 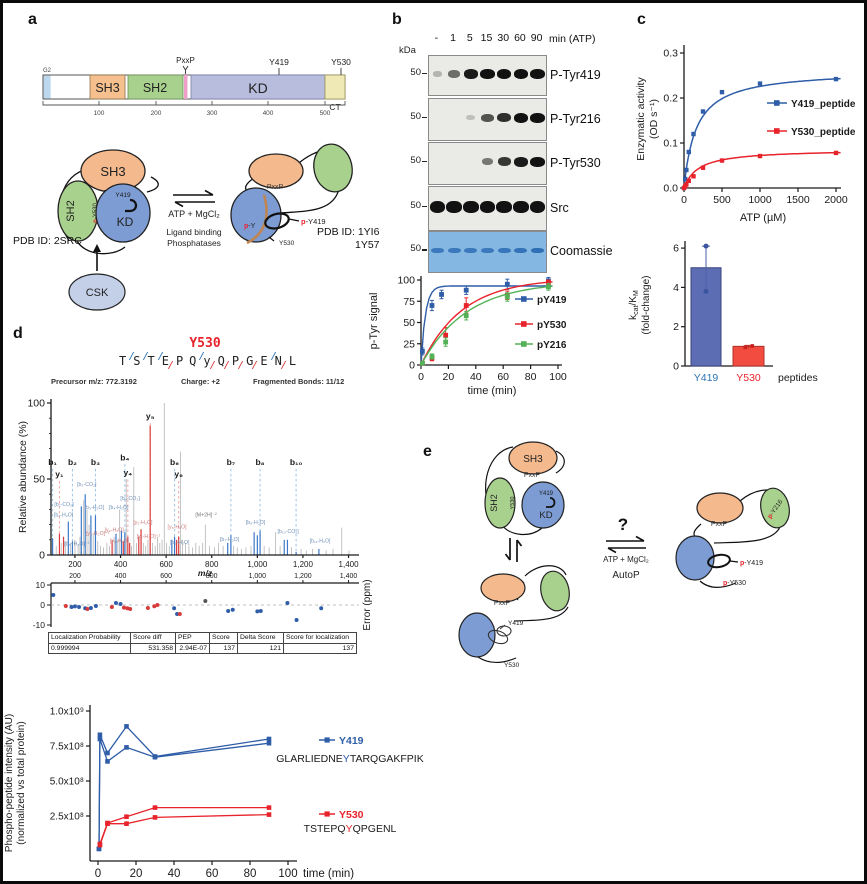 I want to click on kd-domain-label: KD, so click(x=257, y=88).